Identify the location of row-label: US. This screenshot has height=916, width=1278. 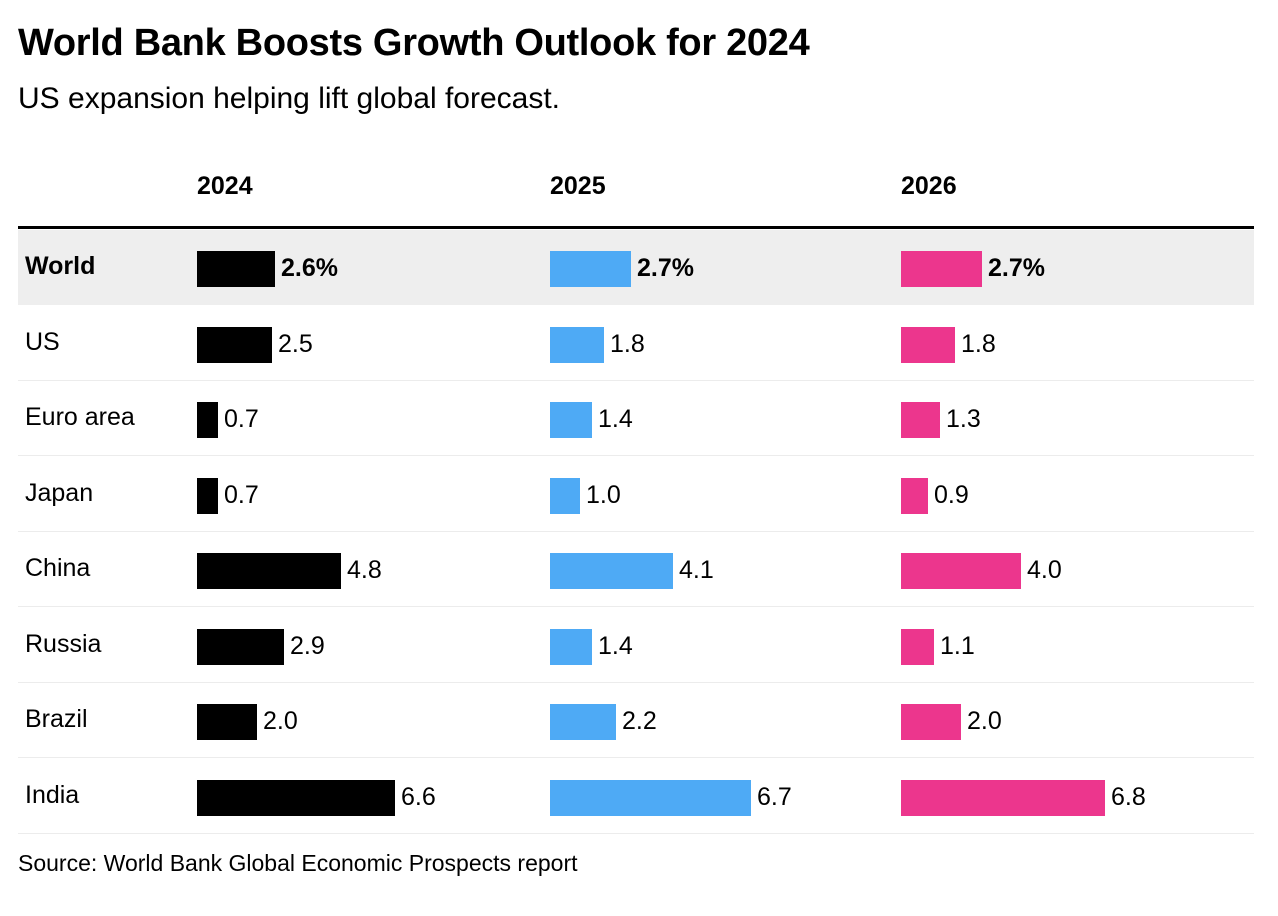
(42, 341).